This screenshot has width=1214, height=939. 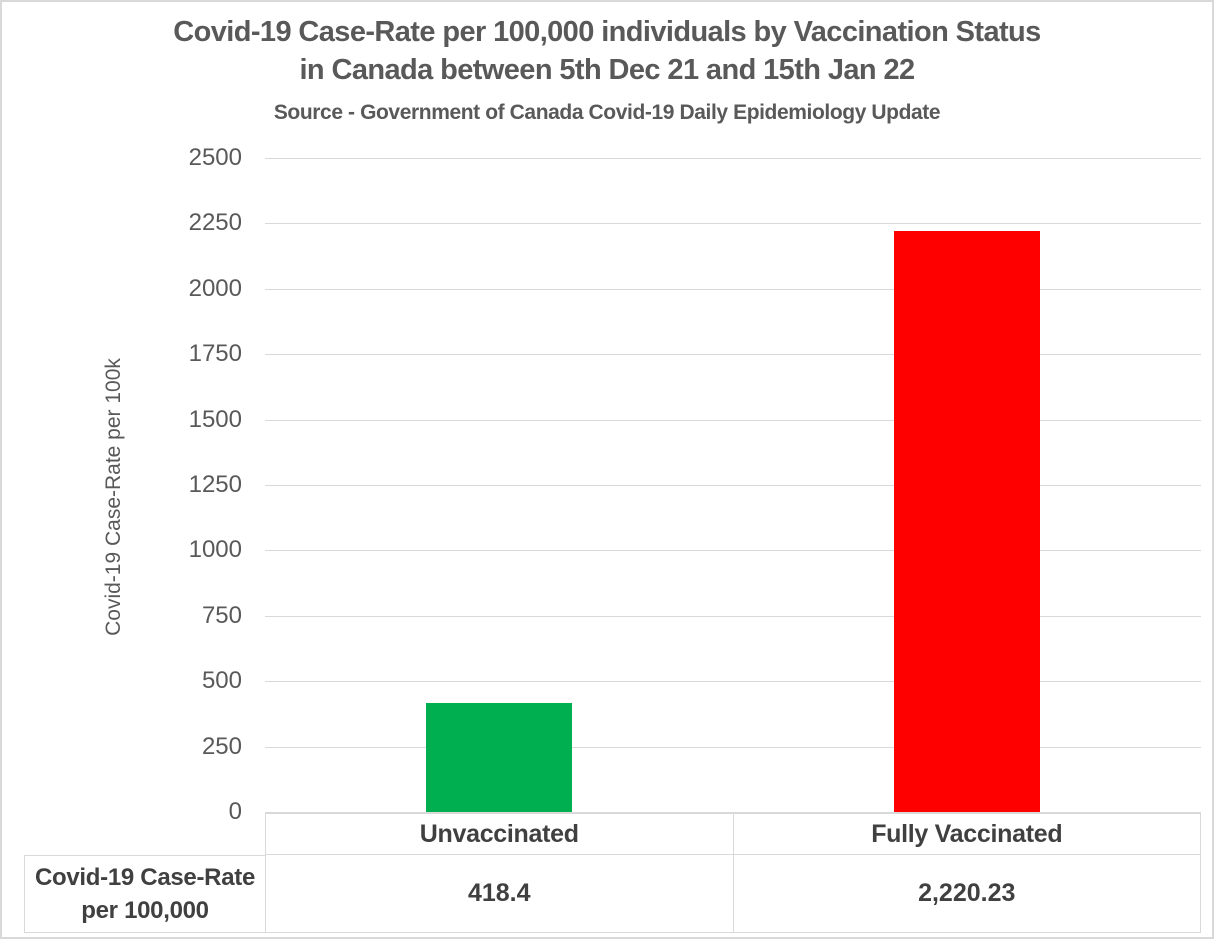 I want to click on y-axis-tick-label: 750, so click(x=221, y=615).